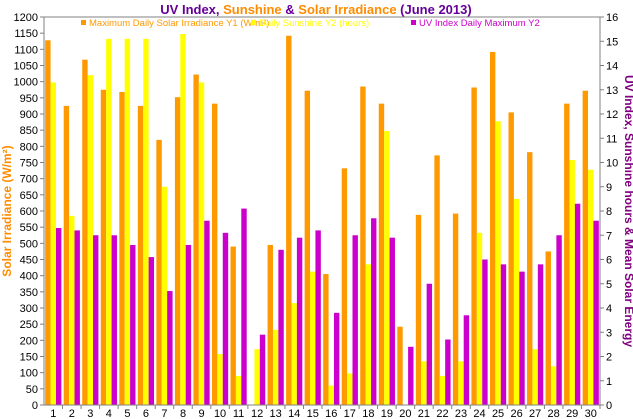 Image resolution: width=633 pixels, height=419 pixels. What do you see at coordinates (611, 139) in the screenshot?
I see `y-right-tick-label: 11` at bounding box center [611, 139].